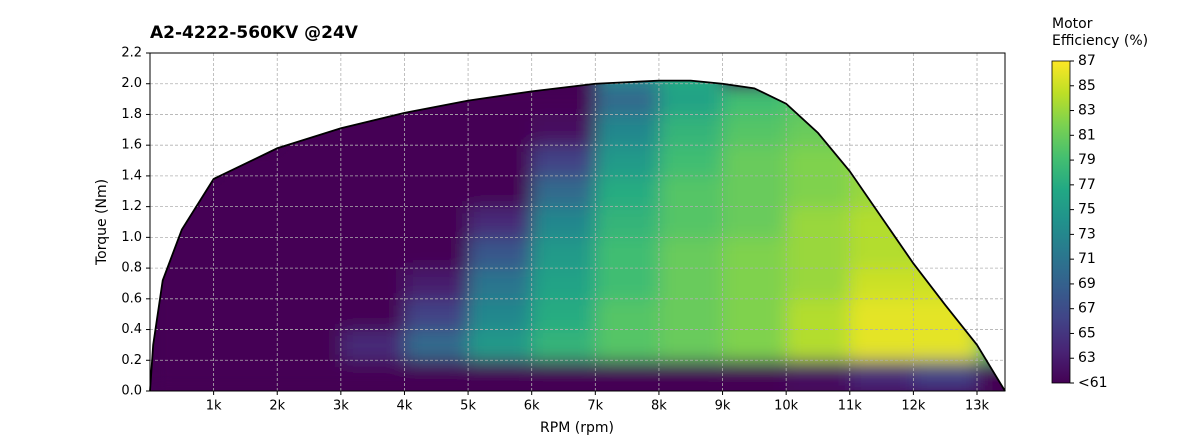  Describe the element at coordinates (277, 406) in the screenshot. I see `x-tick-label: 2k` at that location.